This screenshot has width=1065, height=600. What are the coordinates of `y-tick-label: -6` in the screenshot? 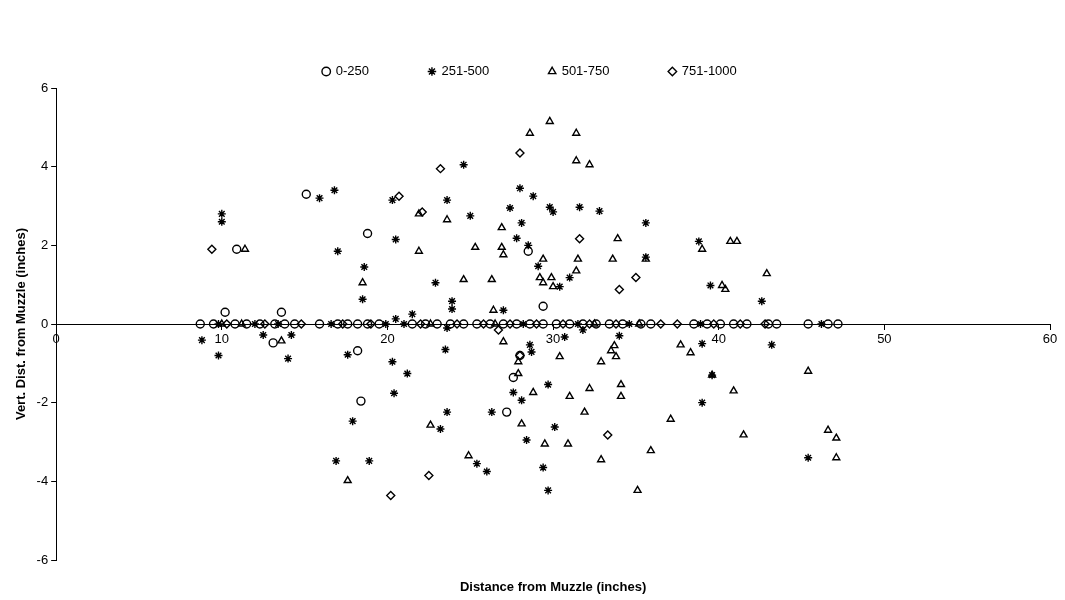 It's located at (42, 559).